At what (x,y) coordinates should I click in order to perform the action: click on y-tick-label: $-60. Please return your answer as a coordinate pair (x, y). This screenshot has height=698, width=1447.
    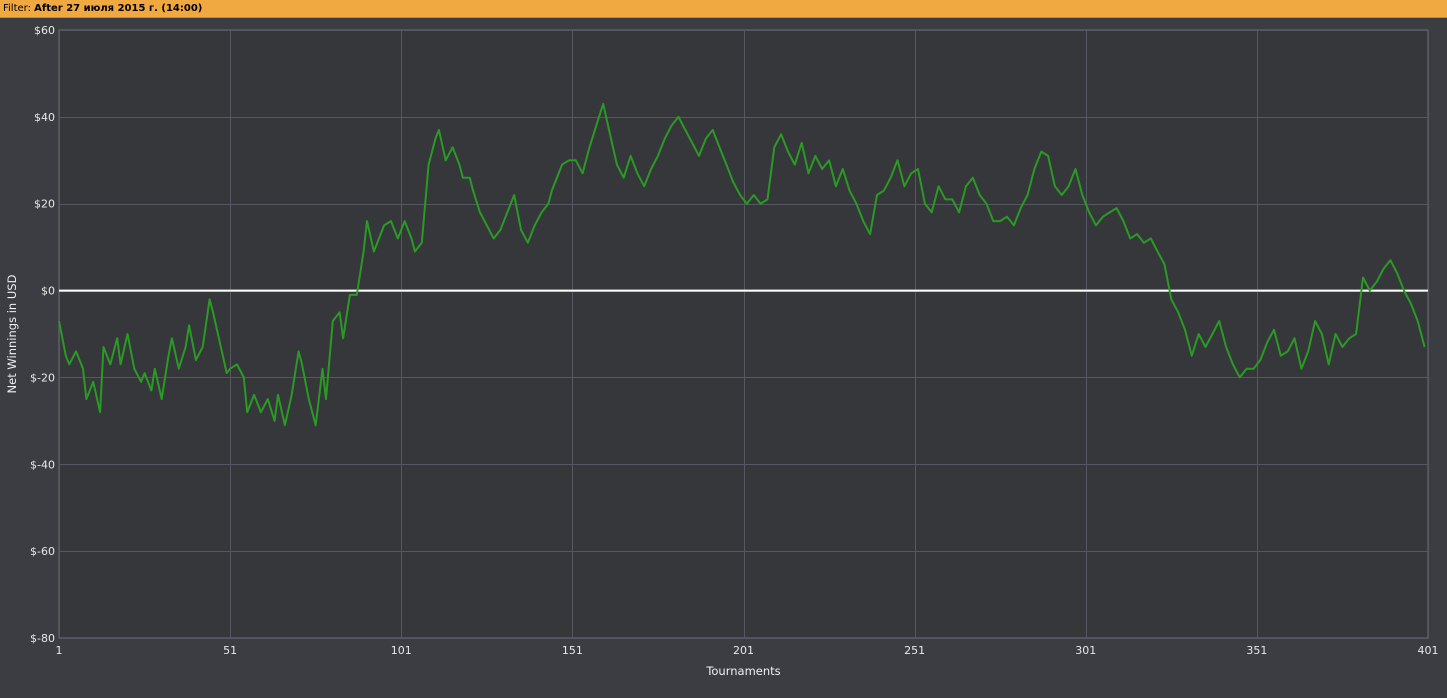
    Looking at the image, I should click on (42, 551).